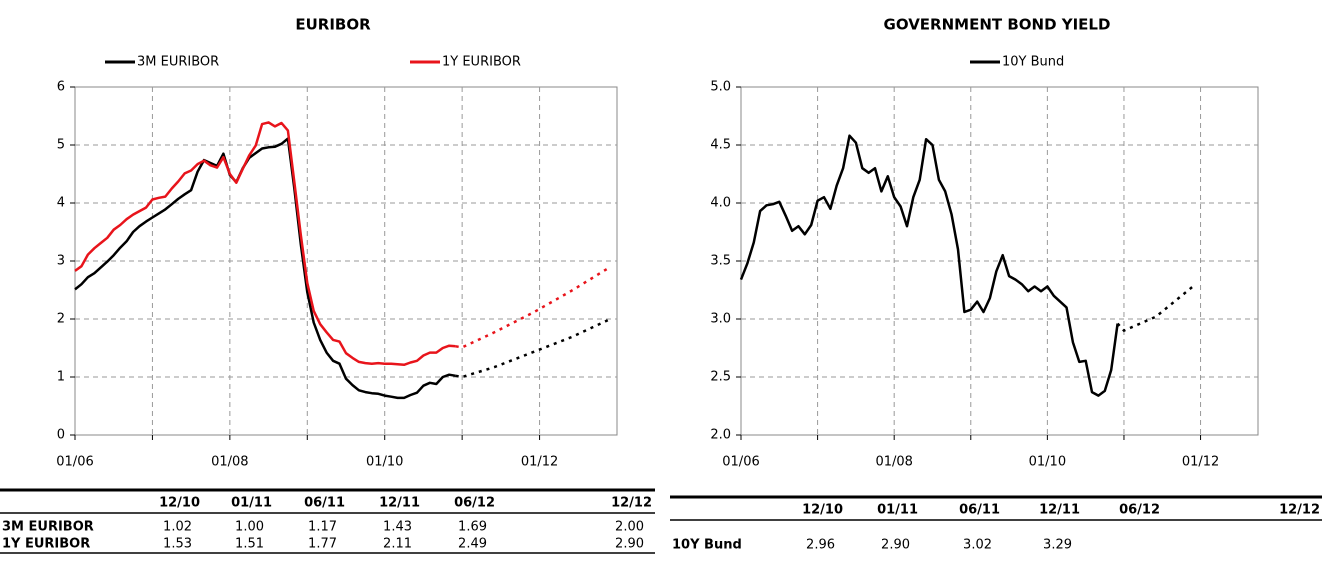  Describe the element at coordinates (322, 544) in the screenshot. I see `table-cell: 1.77` at that location.